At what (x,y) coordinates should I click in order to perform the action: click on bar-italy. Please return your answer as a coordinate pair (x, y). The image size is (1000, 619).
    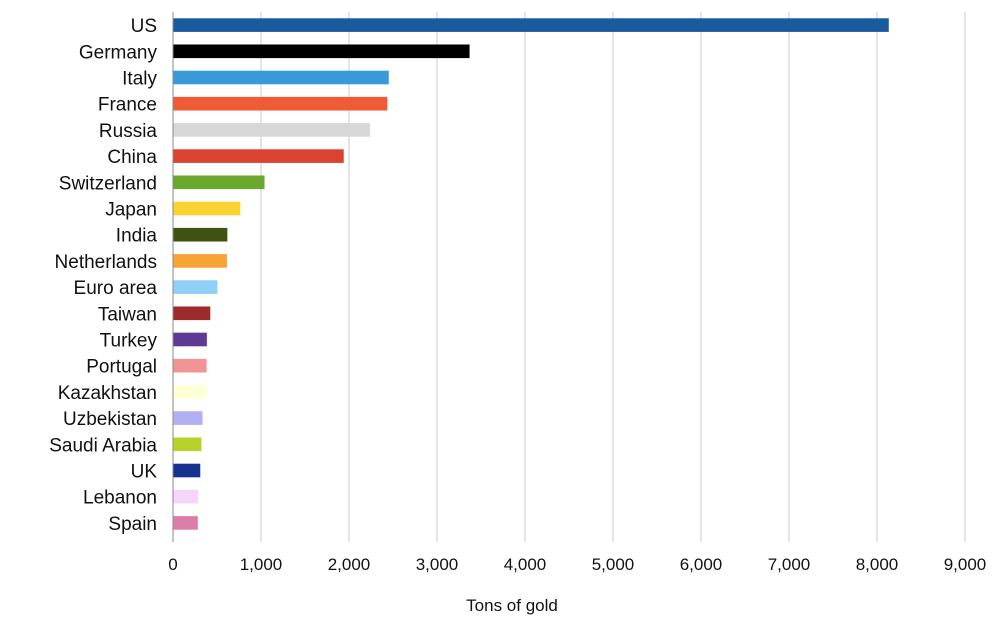
    Looking at the image, I should click on (281, 77).